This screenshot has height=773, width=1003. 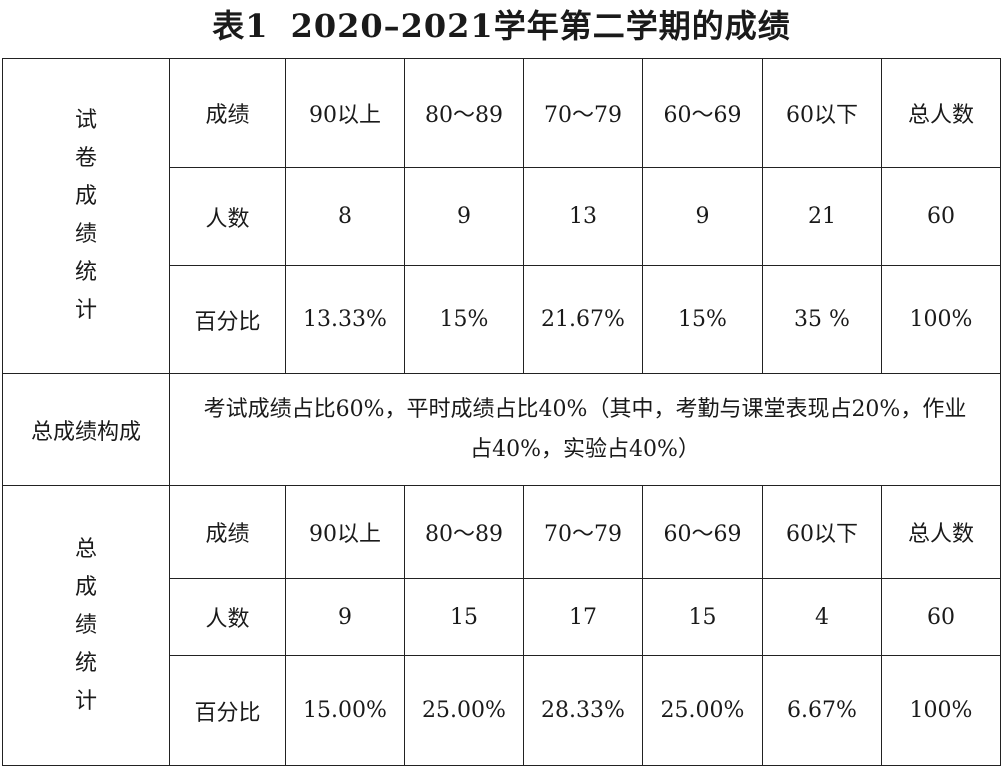 I want to click on composition-label: 总成绩构成, so click(x=86, y=429).